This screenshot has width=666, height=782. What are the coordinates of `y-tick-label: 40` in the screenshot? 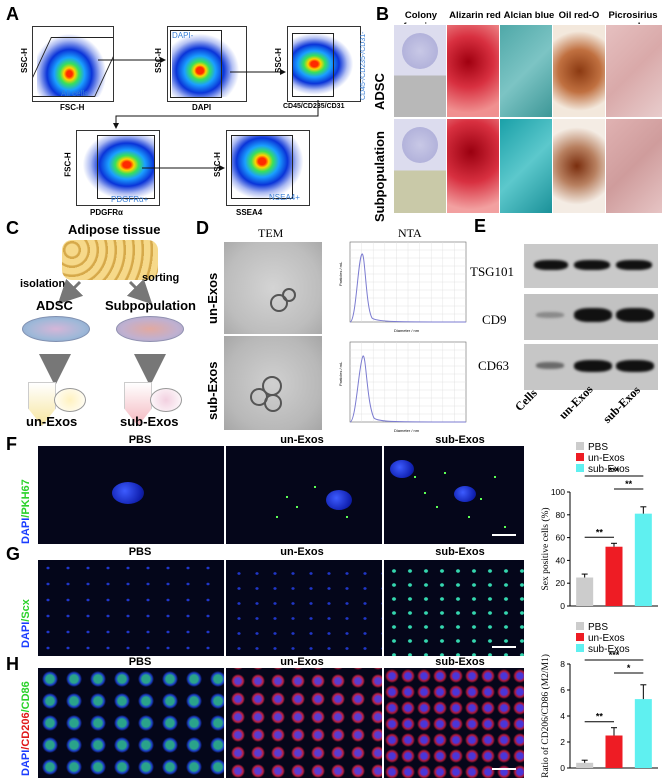 It's located at (561, 560).